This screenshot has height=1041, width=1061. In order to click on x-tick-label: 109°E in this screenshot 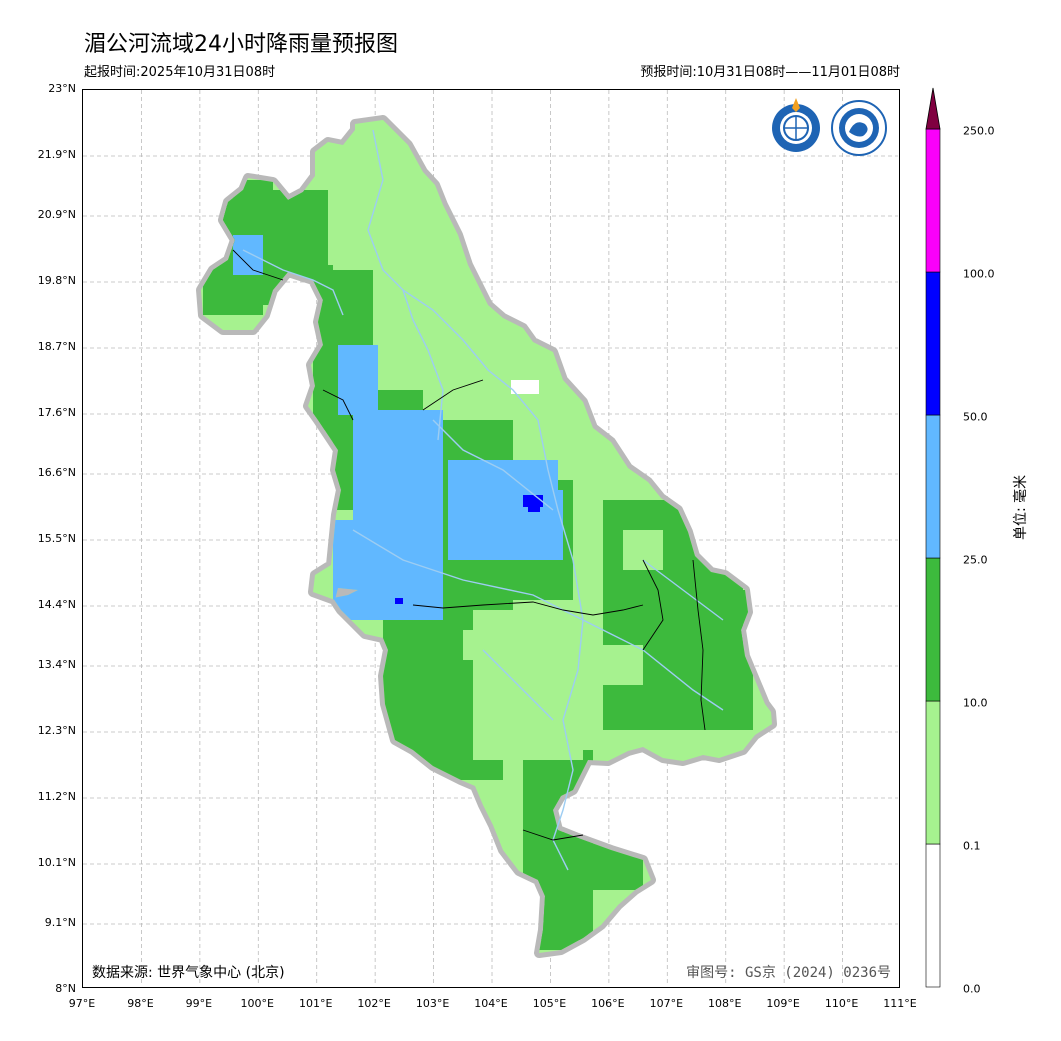, I will do `click(783, 1003)`.